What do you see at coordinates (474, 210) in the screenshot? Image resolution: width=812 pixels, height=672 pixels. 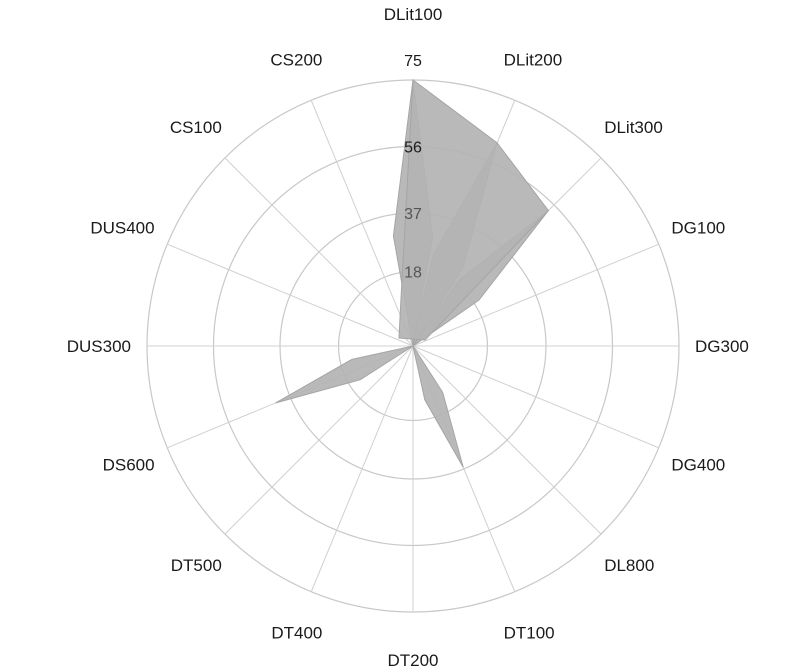 I see `area-shape-dlit` at bounding box center [474, 210].